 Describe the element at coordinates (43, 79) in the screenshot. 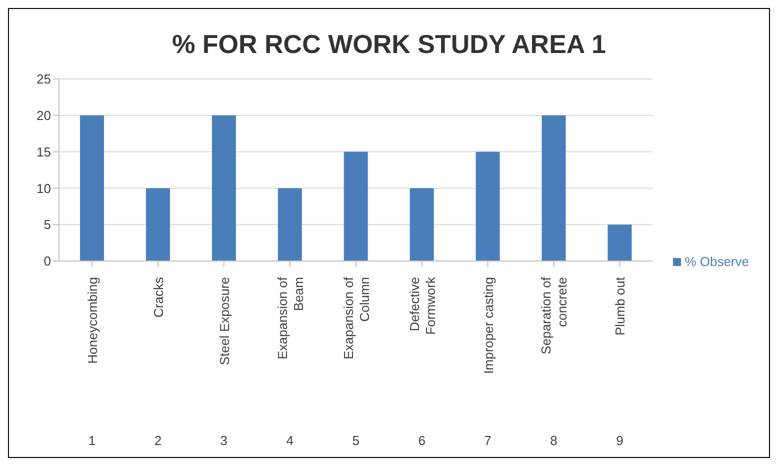

I see `y-tick-label: 25` at that location.